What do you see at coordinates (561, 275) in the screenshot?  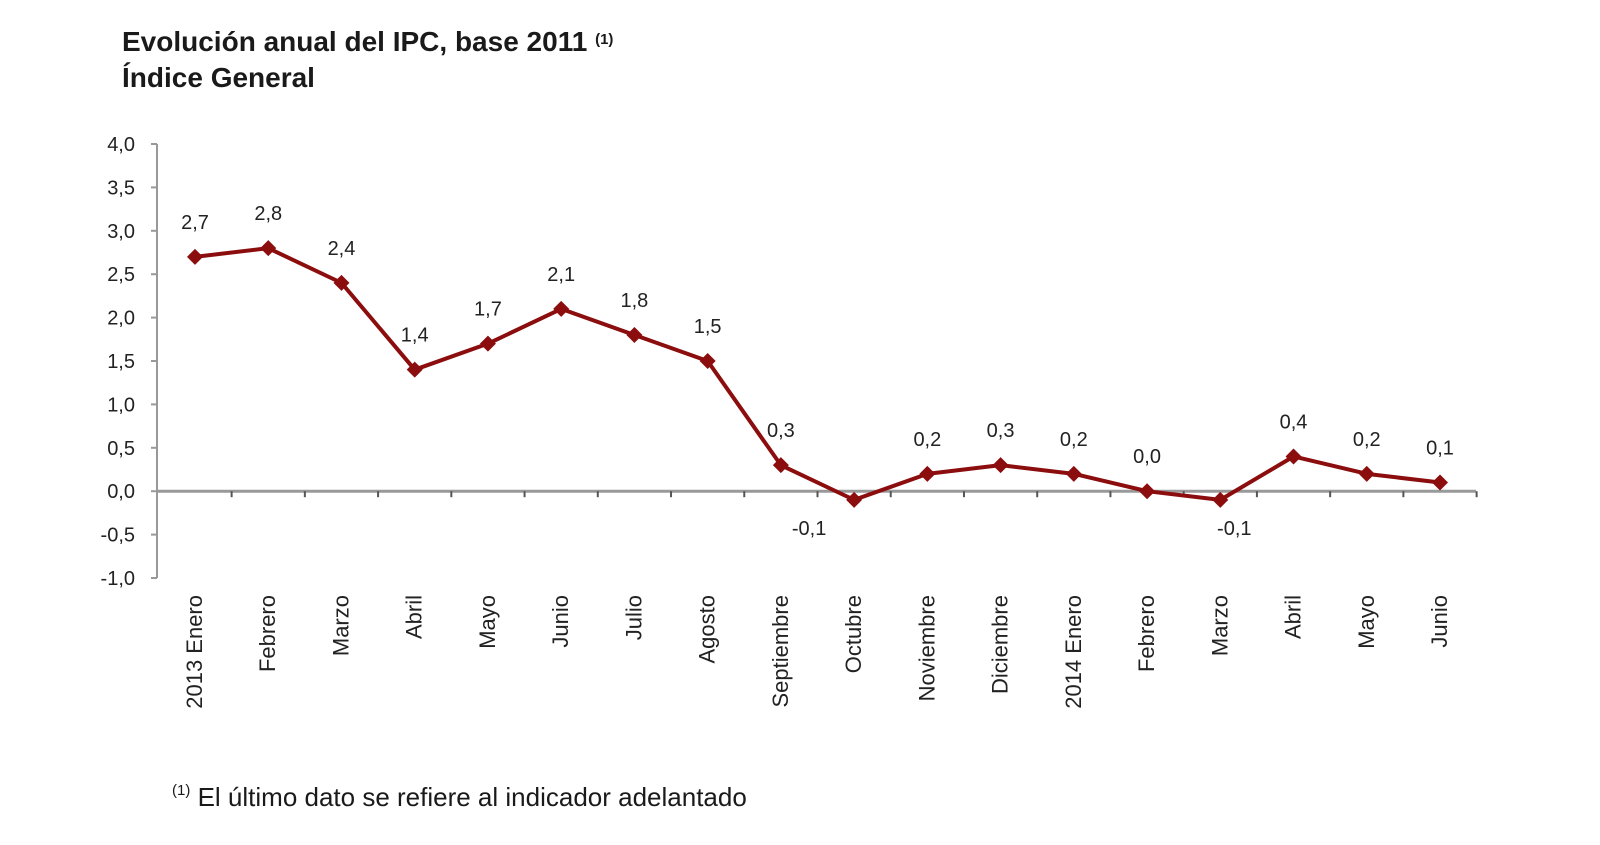 I see `data-label: 2,1` at bounding box center [561, 275].